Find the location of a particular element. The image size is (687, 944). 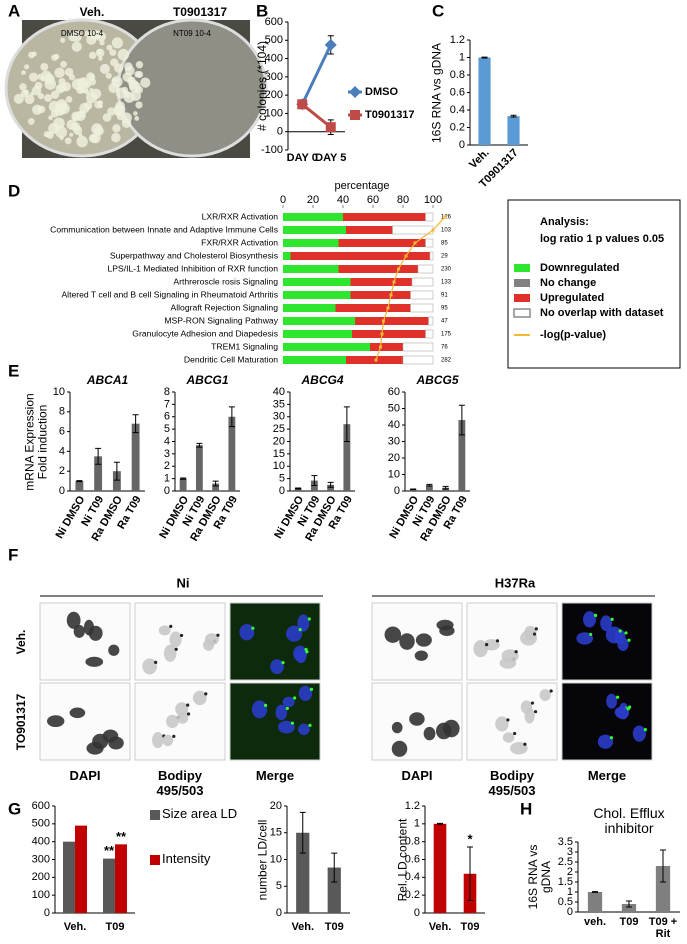

plate-label: T0901317 is located at coordinates (200, 12).